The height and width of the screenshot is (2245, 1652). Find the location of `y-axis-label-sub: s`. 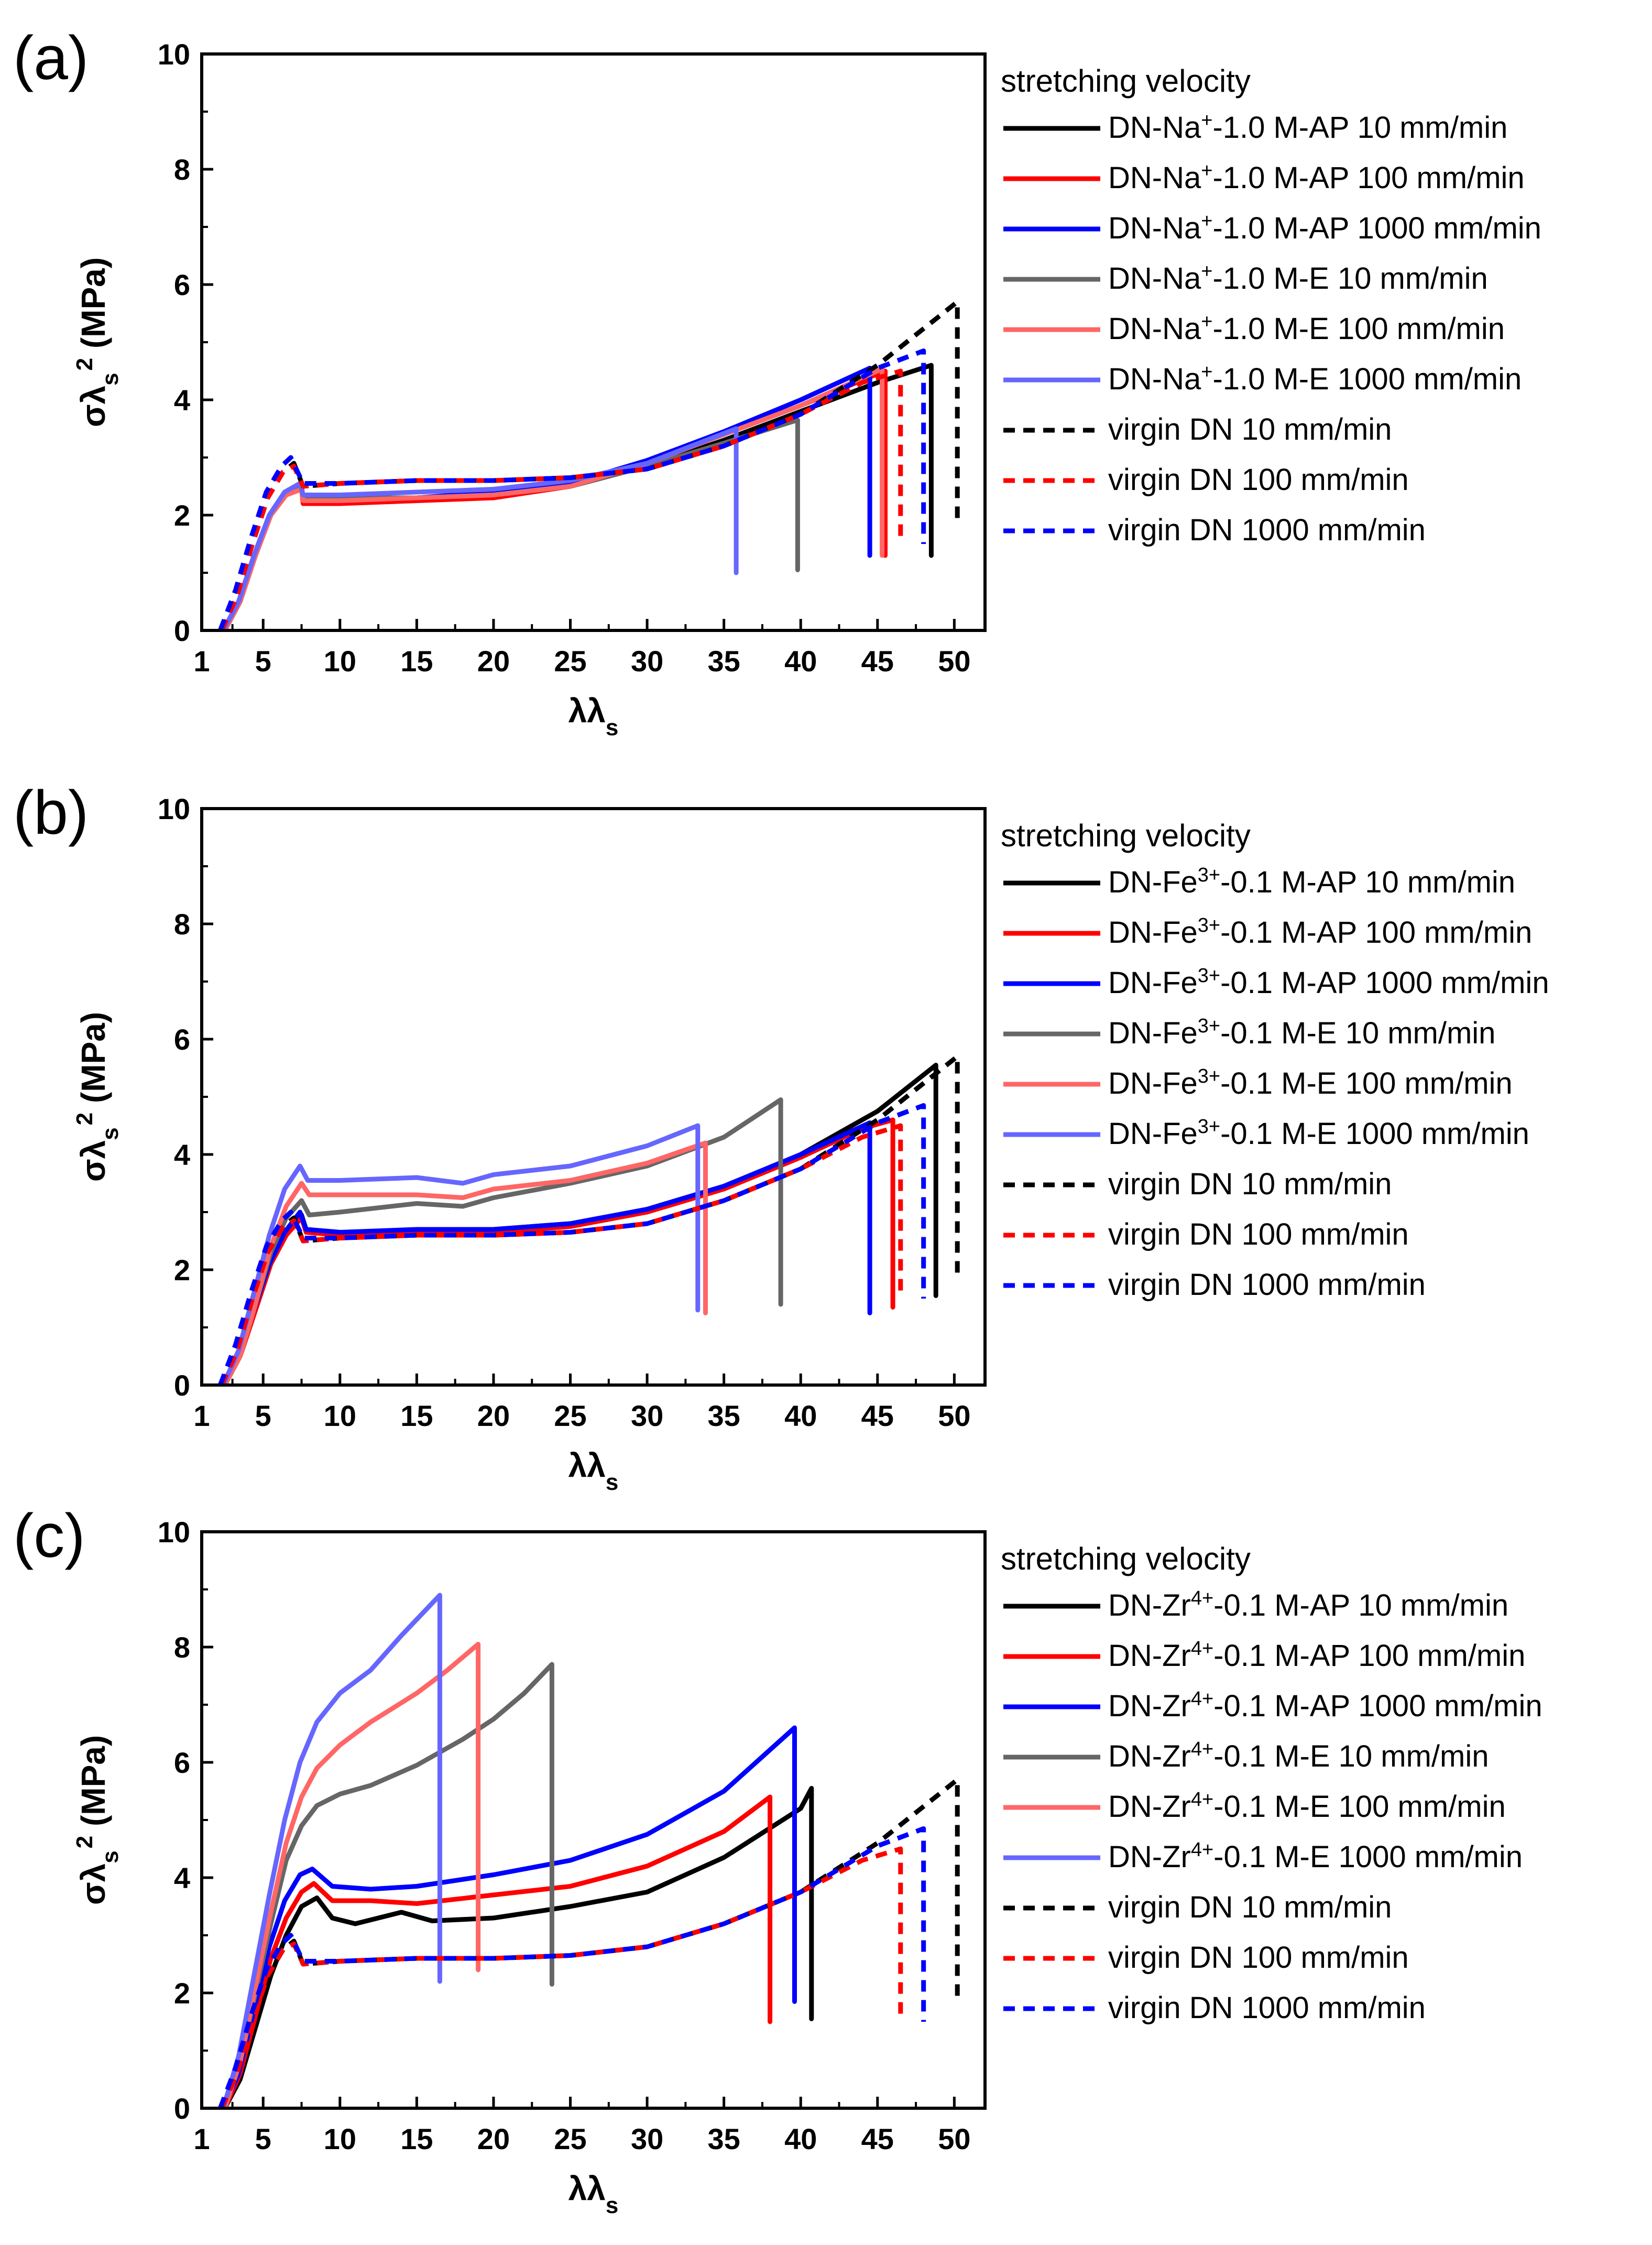

y-axis-label-sub: s is located at coordinates (110, 1856).